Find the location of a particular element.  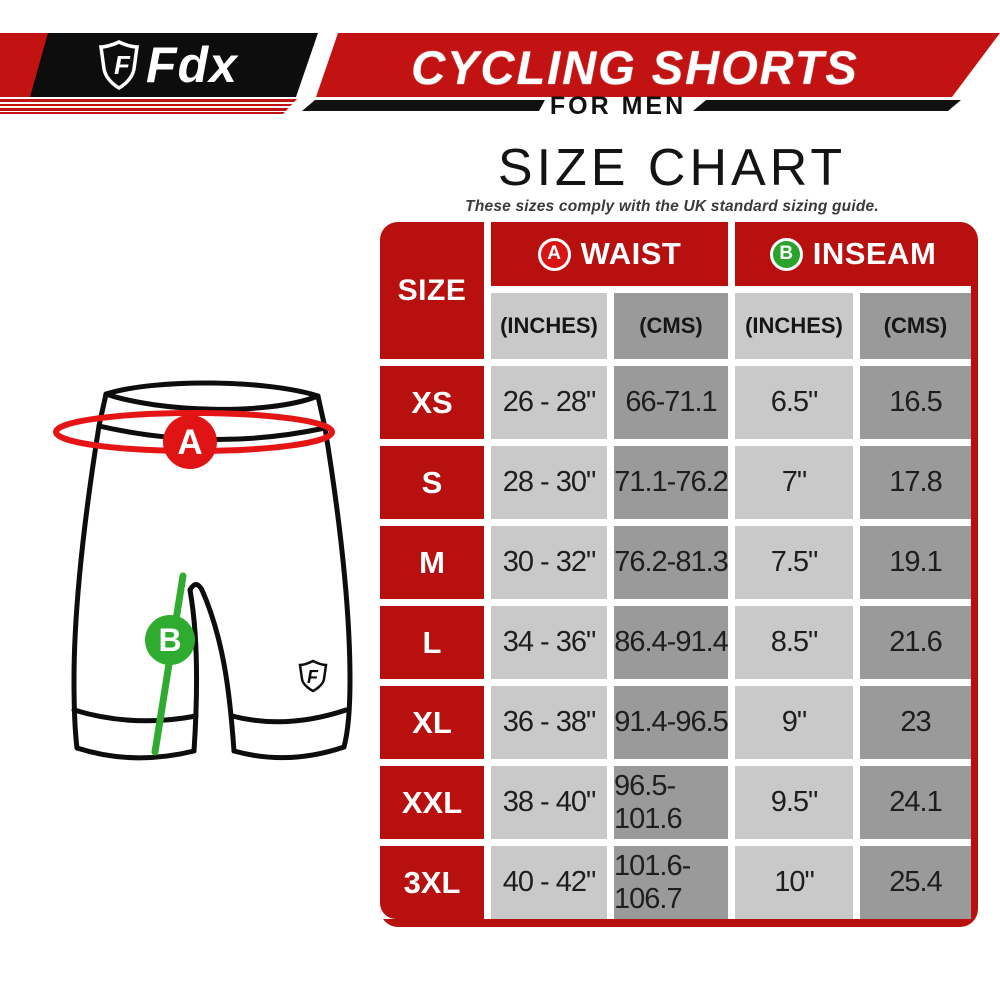

inseam-marker-badge: B is located at coordinates (170, 640).